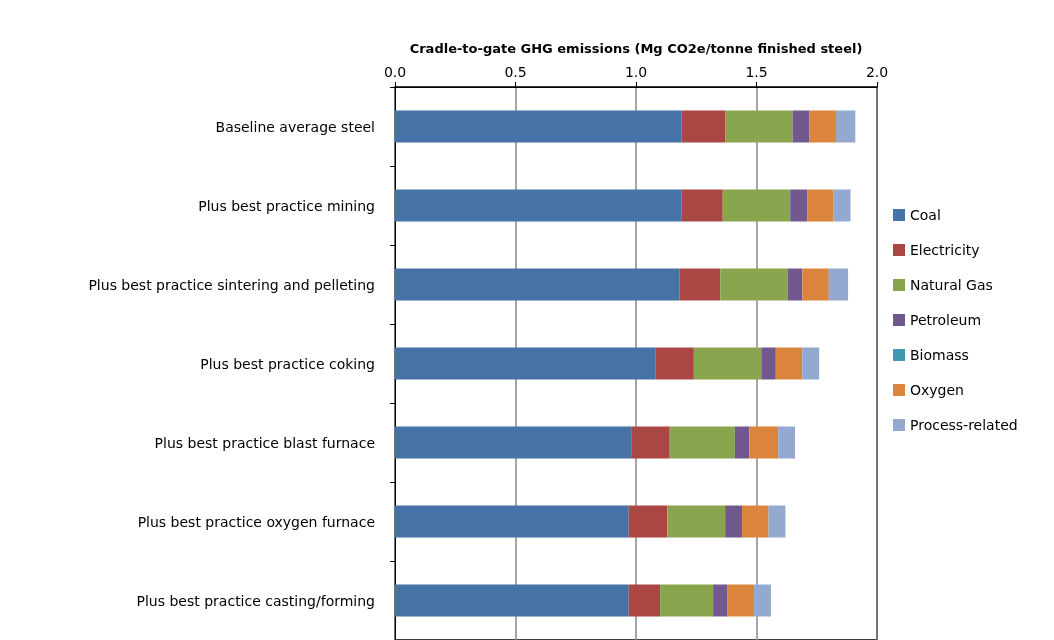 The height and width of the screenshot is (640, 1054). Describe the element at coordinates (256, 521) in the screenshot. I see `y-tick-label: Plus best practice oxygen furnace` at that location.